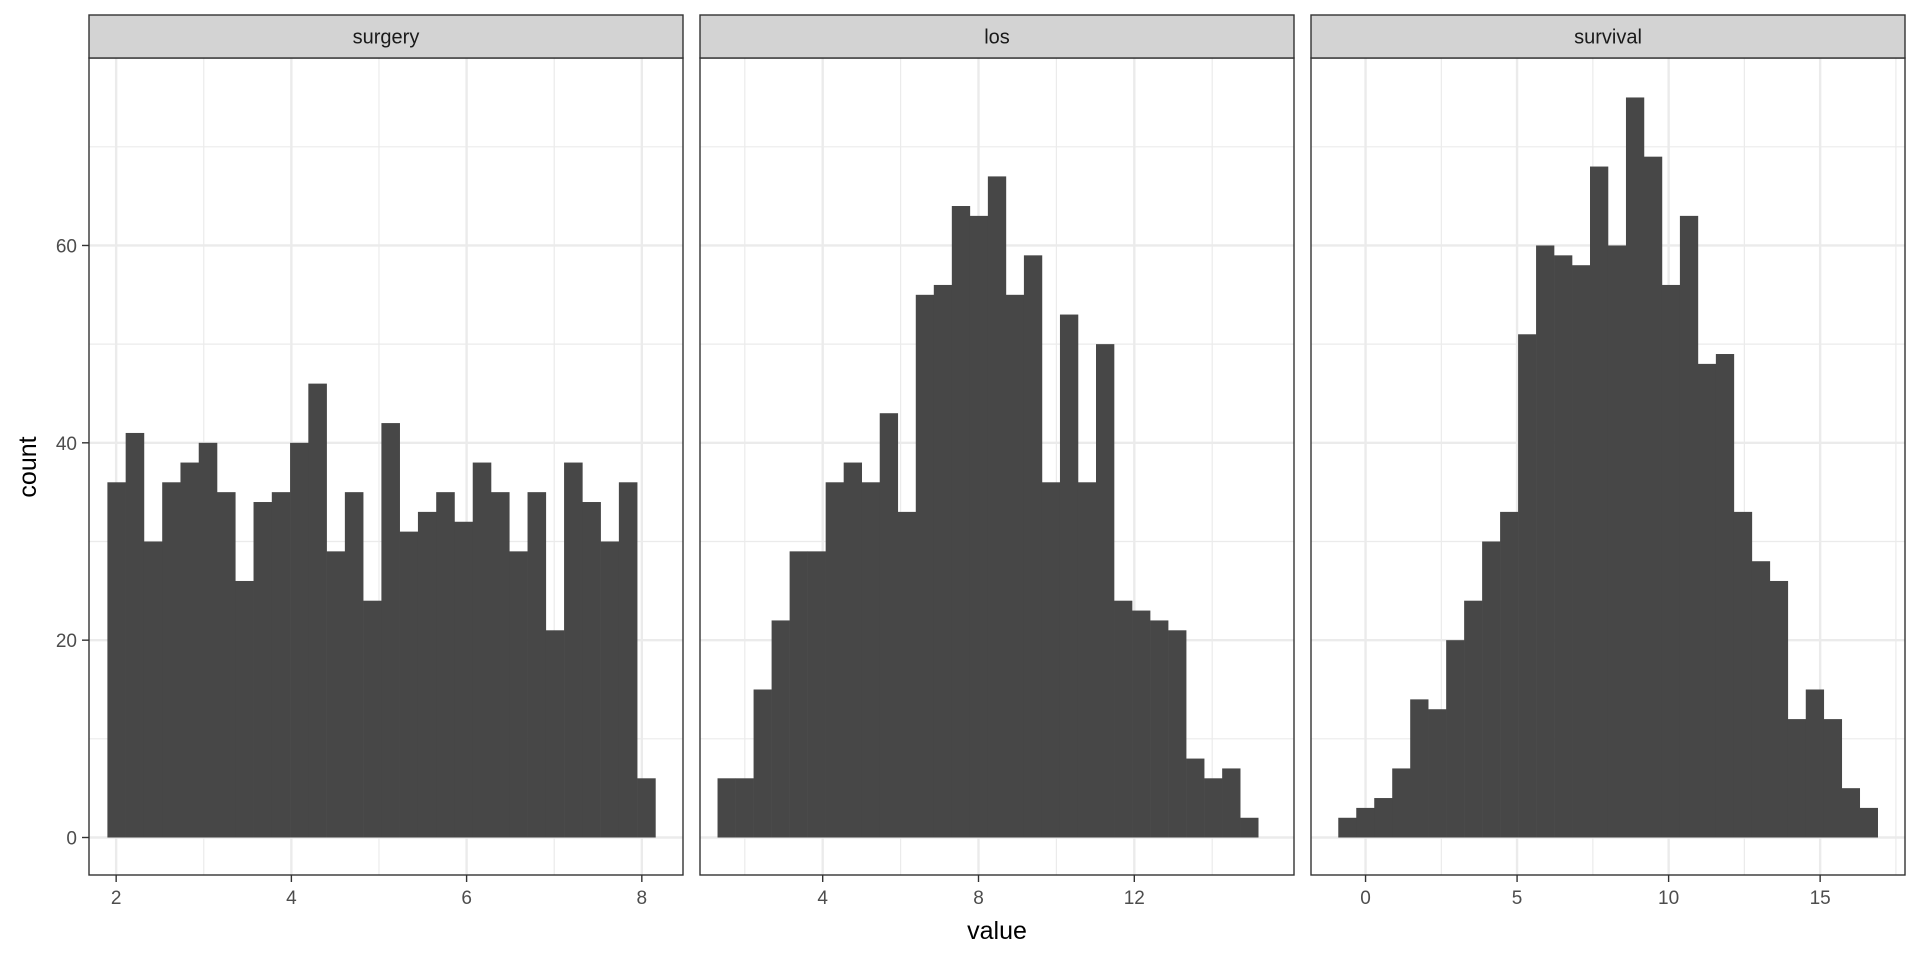  I want to click on facet-strip-label: los, so click(997, 38).